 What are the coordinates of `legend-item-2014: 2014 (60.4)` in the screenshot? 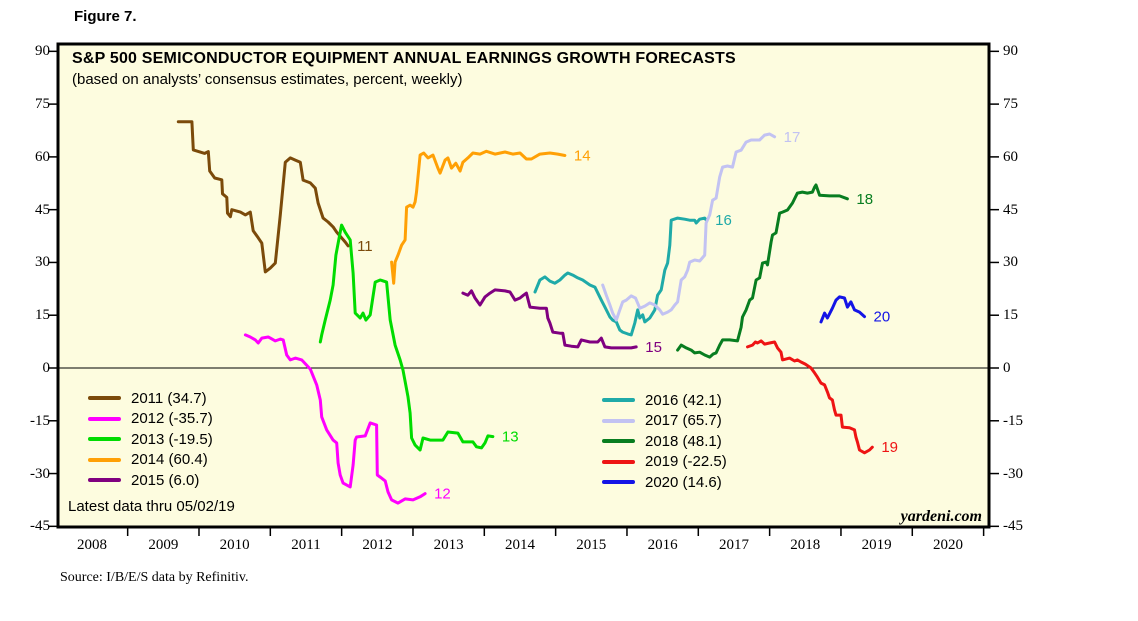 It's located at (150, 460).